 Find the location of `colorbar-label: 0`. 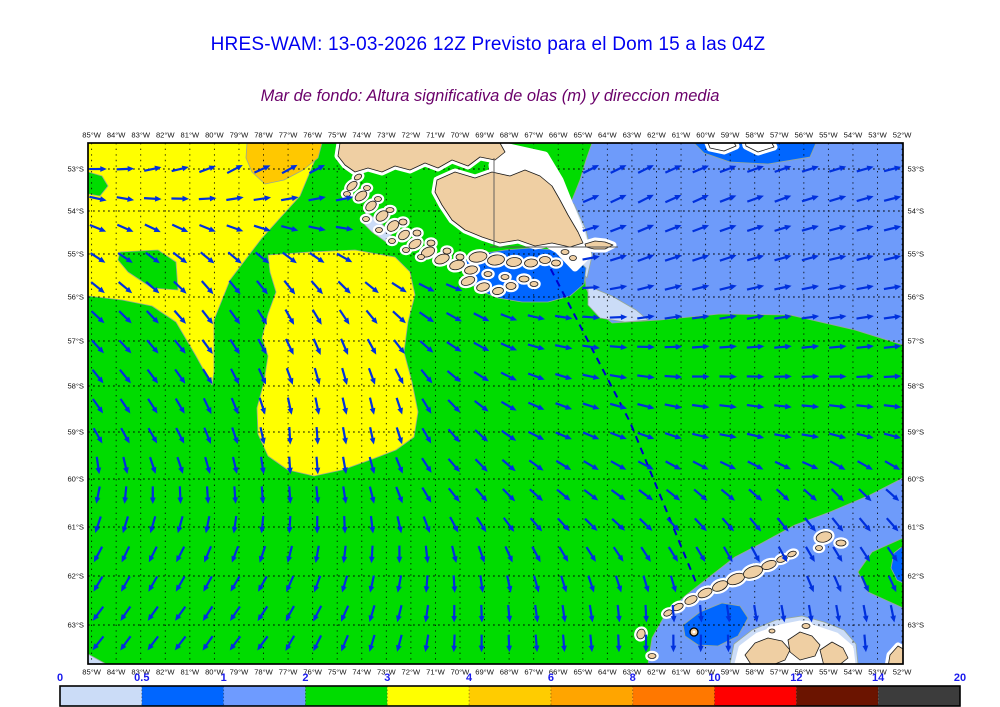

colorbar-label: 0 is located at coordinates (60, 678).